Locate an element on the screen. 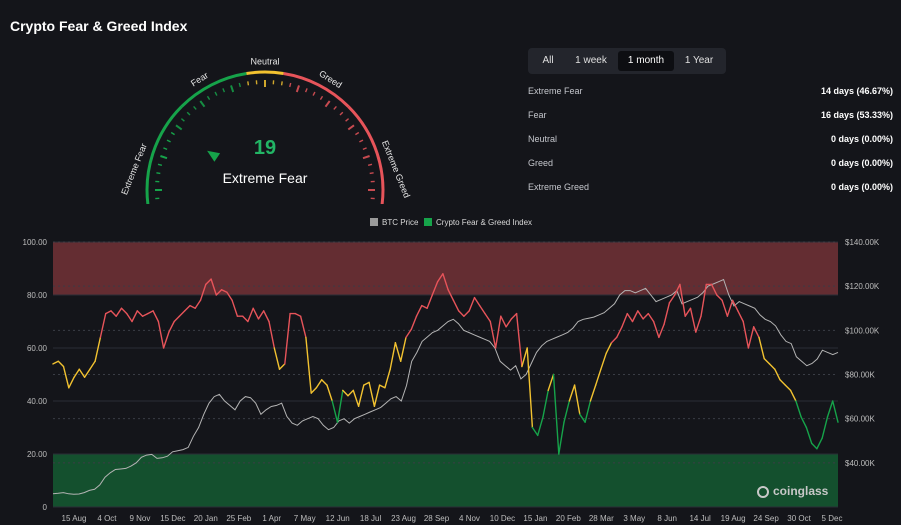 This screenshot has height=525, width=901. x-tick-label: 30 Oct is located at coordinates (799, 518).